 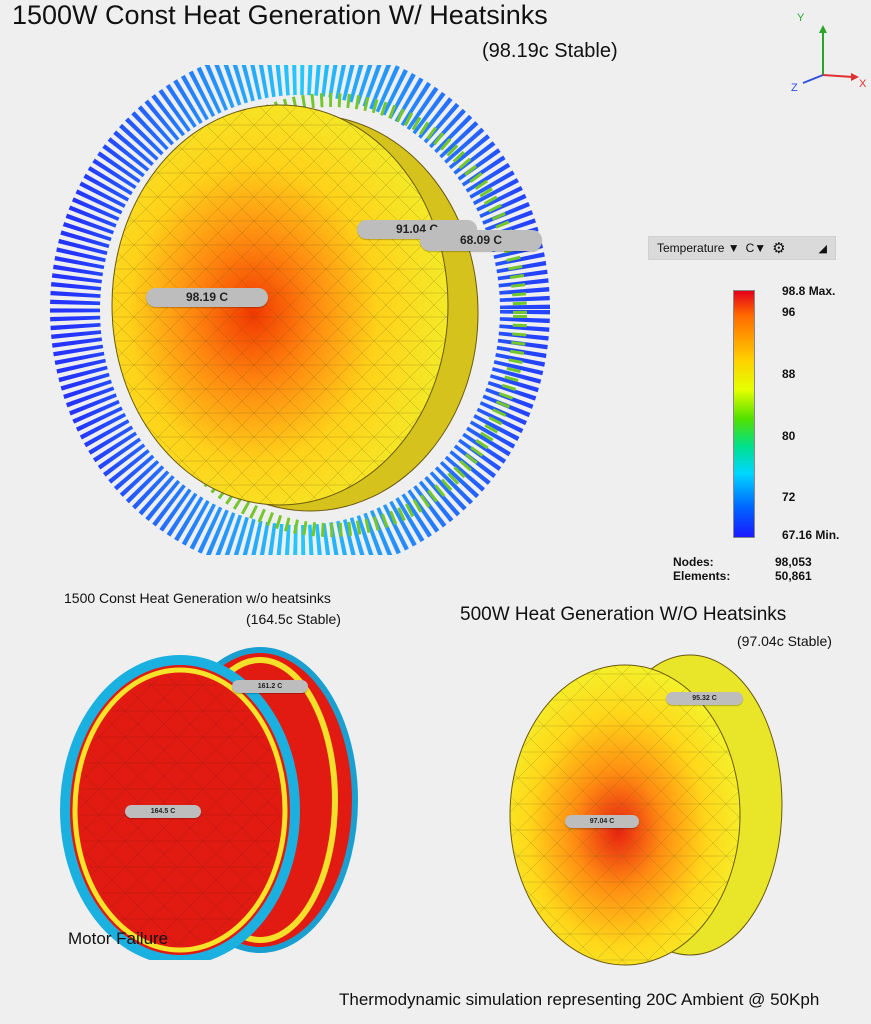 I want to click on quantity-label: Temperature, so click(x=691, y=248).